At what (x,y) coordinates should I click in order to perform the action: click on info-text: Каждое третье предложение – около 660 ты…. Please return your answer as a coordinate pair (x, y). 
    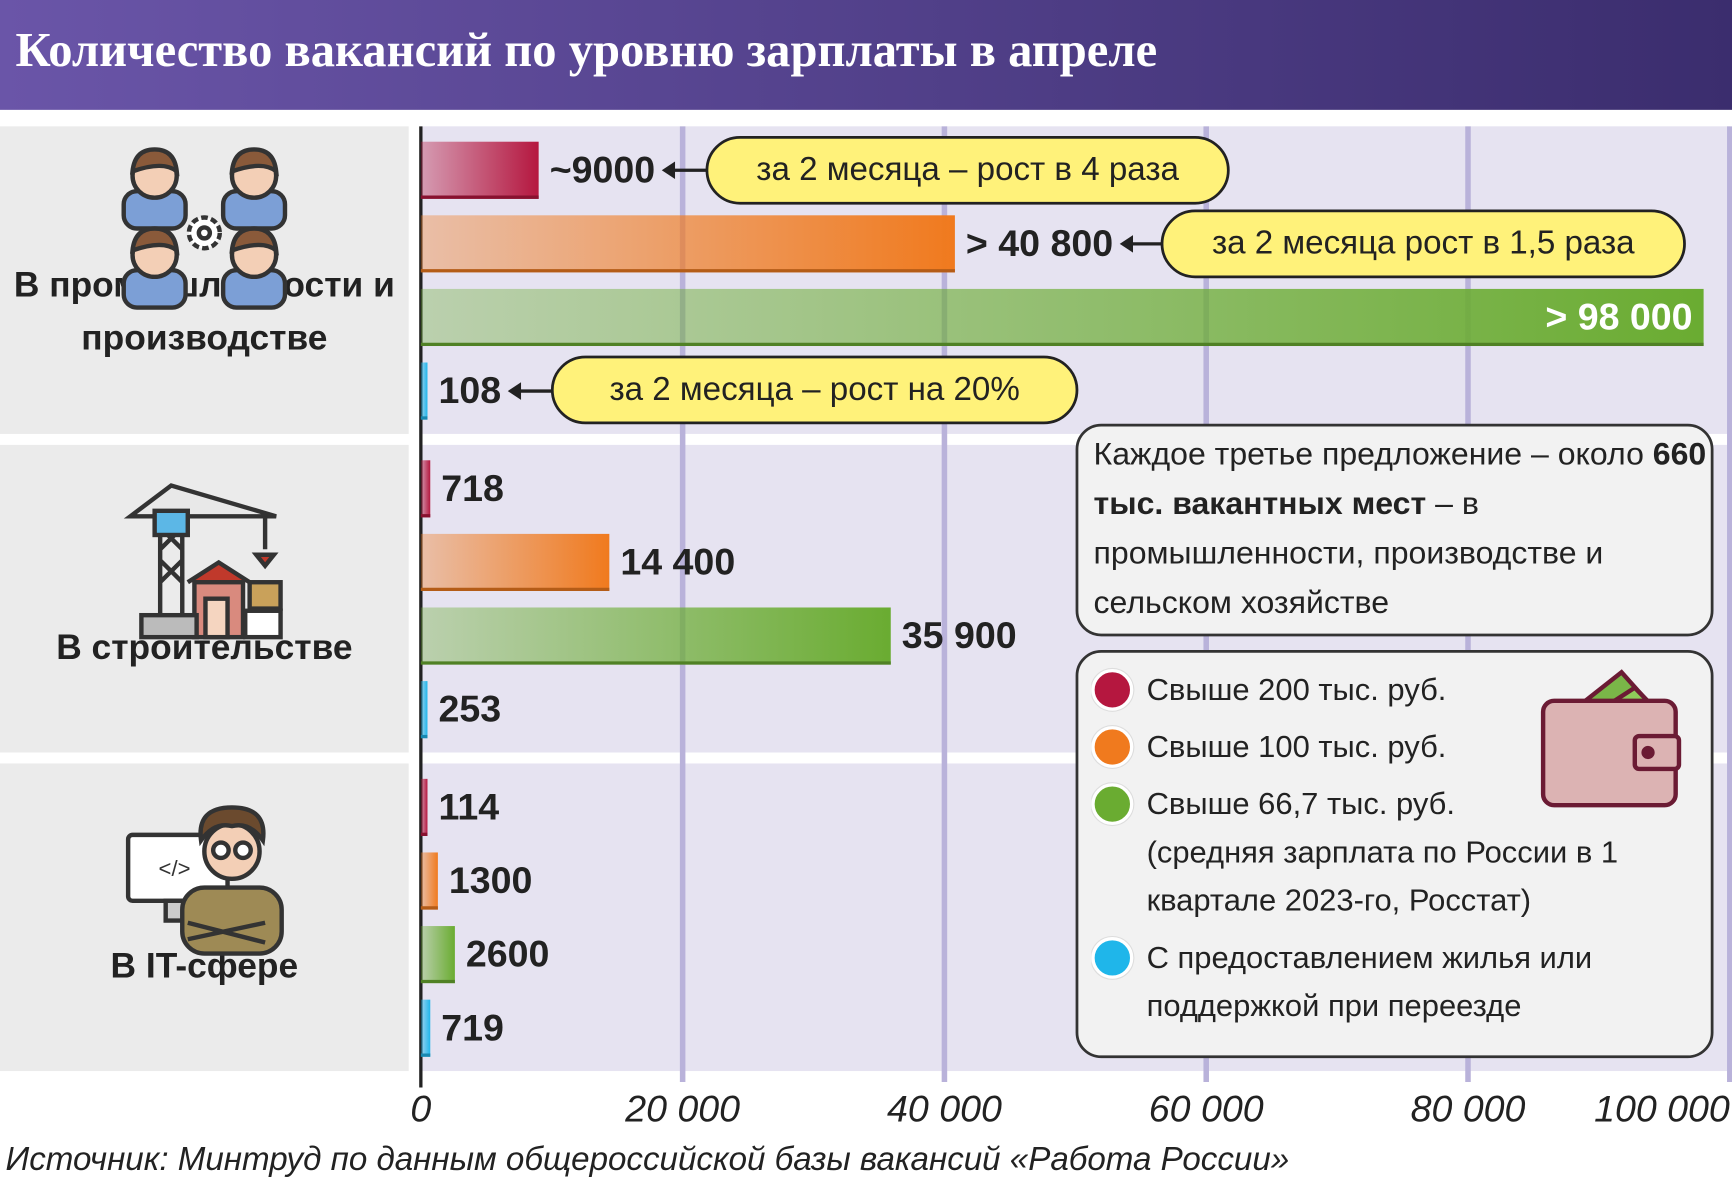
    Looking at the image, I should click on (1400, 530).